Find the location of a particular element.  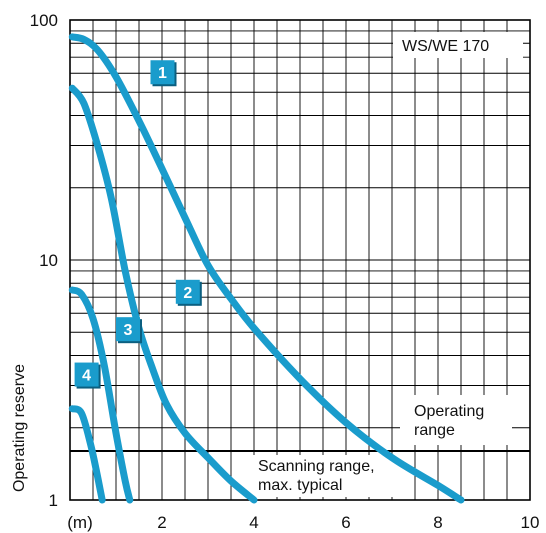

series-badge-4: 4 is located at coordinates (87, 375).